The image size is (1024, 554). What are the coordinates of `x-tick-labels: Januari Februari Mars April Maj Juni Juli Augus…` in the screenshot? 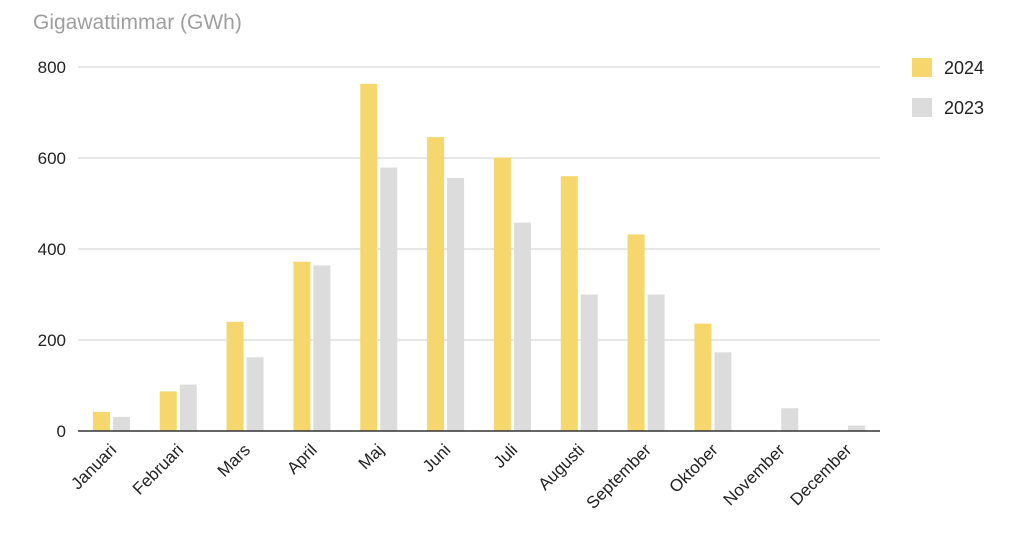 It's located at (461, 476).